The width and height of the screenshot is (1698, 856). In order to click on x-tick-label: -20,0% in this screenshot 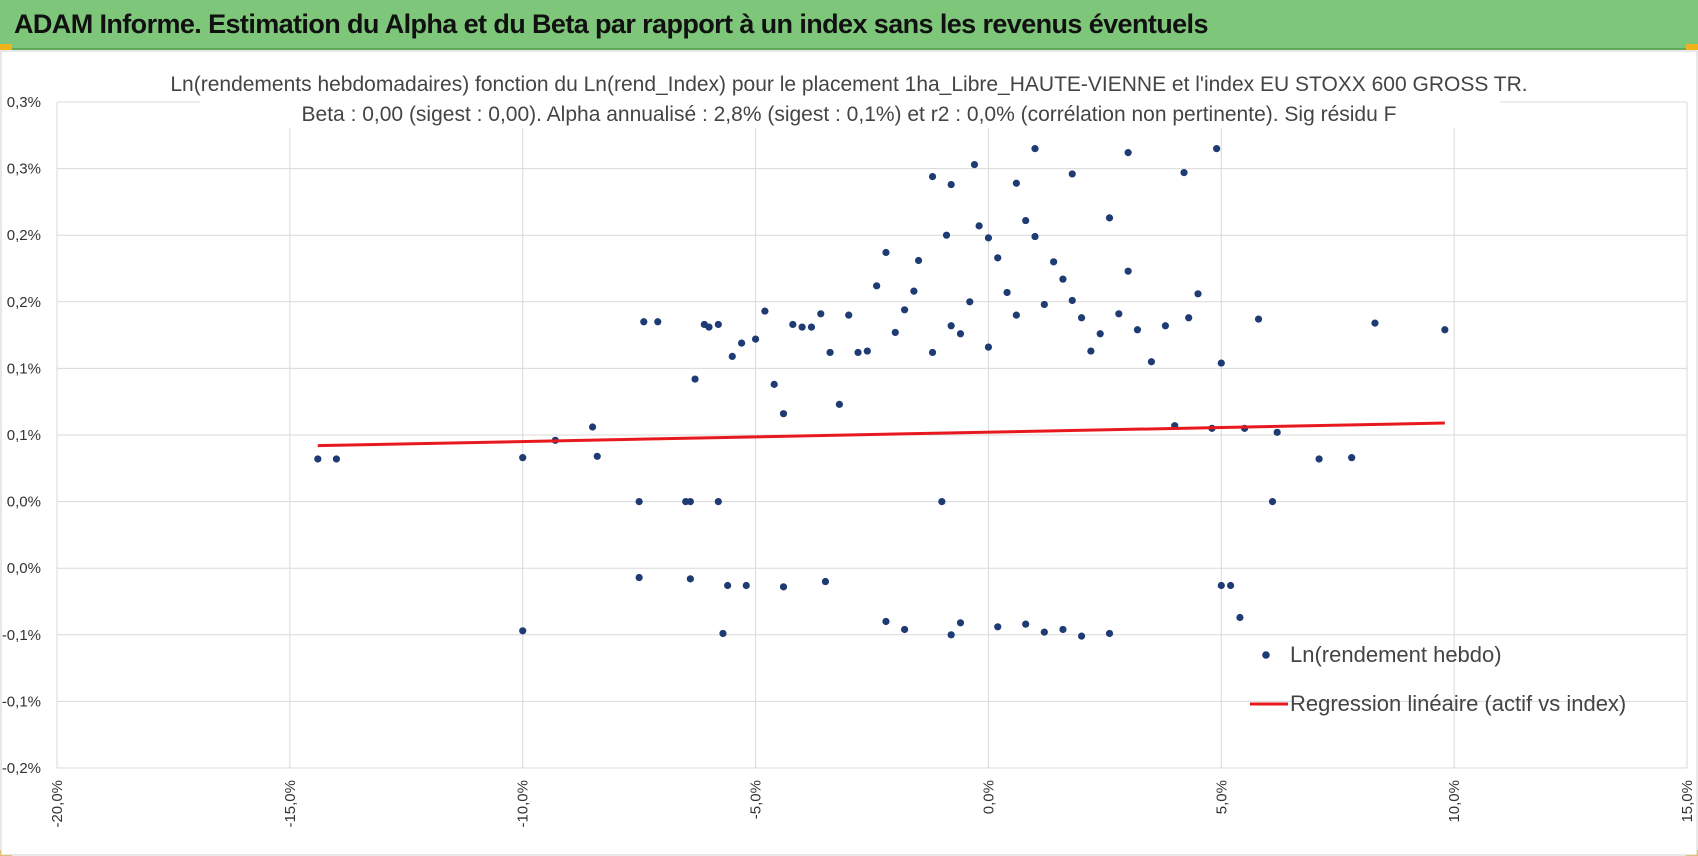, I will do `click(57, 804)`.